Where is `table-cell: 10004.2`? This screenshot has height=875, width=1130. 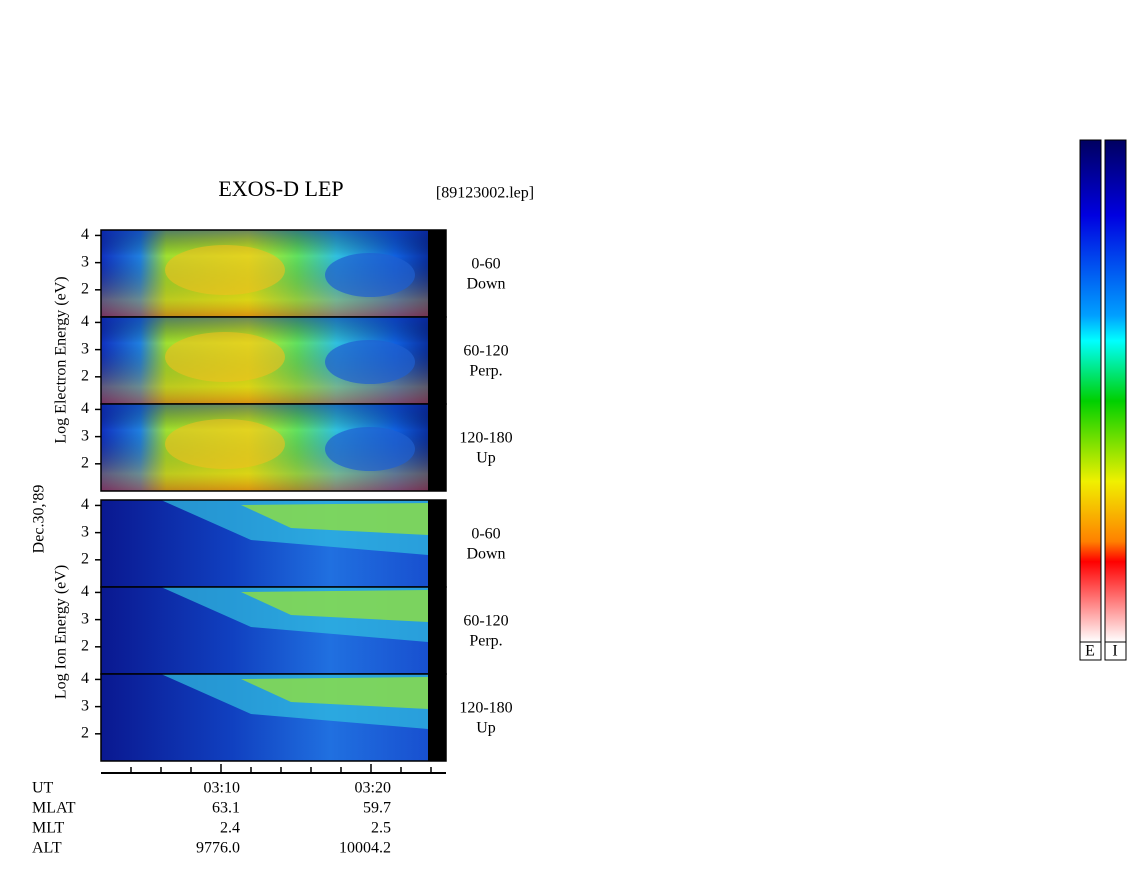
table-cell: 10004.2 is located at coordinates (365, 848).